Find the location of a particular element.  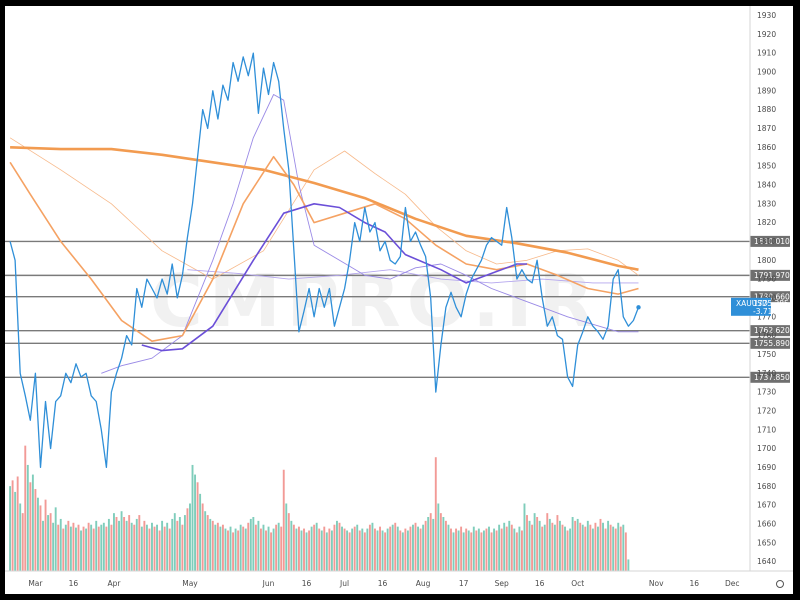

time-tick-label: 16 is located at coordinates (307, 583).